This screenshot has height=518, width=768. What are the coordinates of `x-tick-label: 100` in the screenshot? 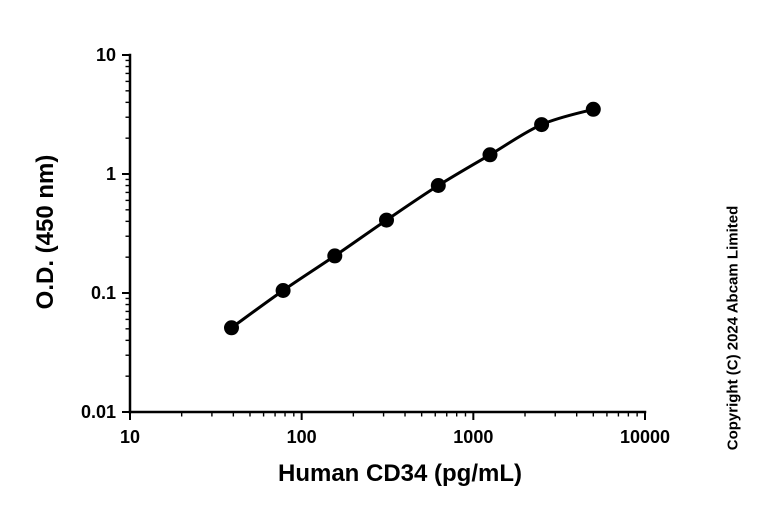 It's located at (302, 437).